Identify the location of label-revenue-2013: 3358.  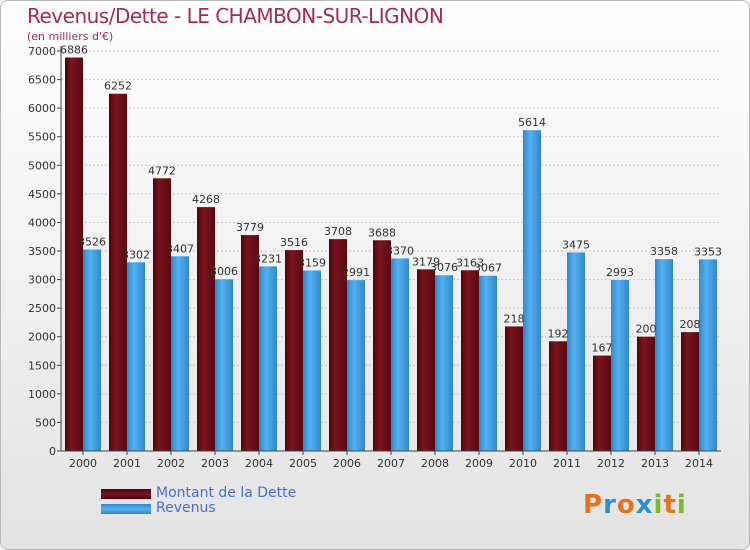
(664, 251).